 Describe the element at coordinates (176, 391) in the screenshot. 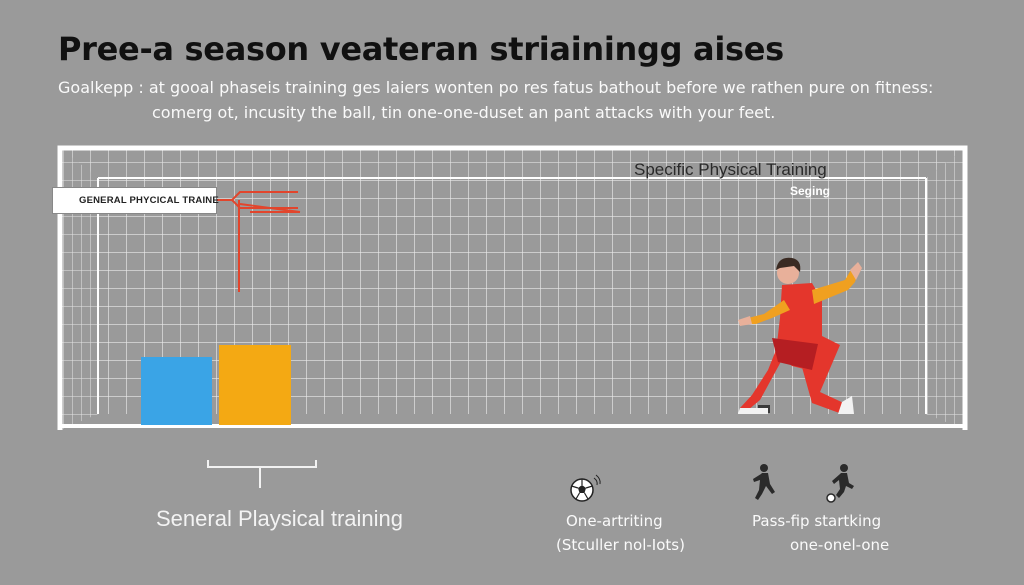

I see `bar-blue` at that location.